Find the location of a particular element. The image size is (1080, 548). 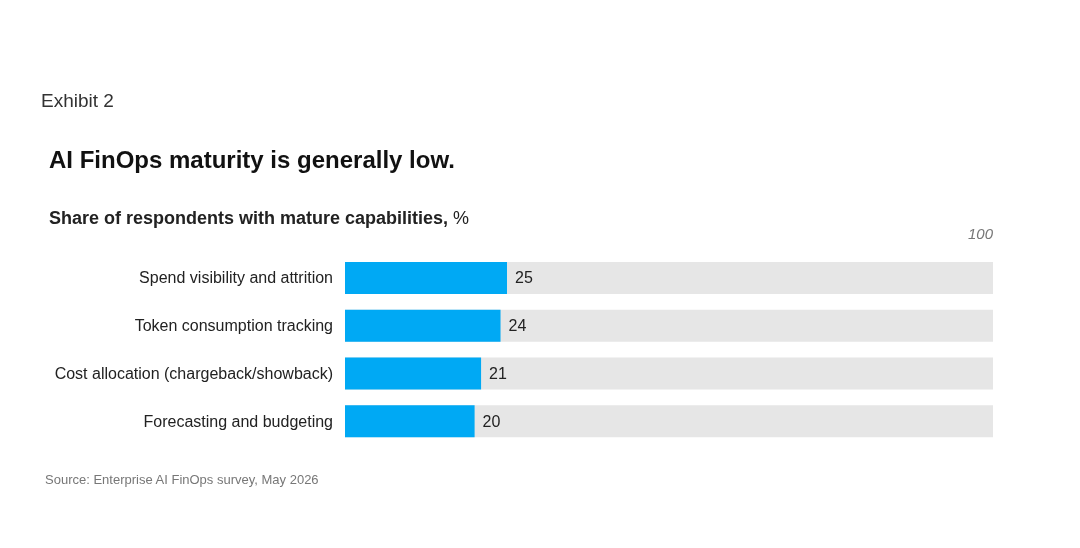

data-label: 25 is located at coordinates (524, 278).